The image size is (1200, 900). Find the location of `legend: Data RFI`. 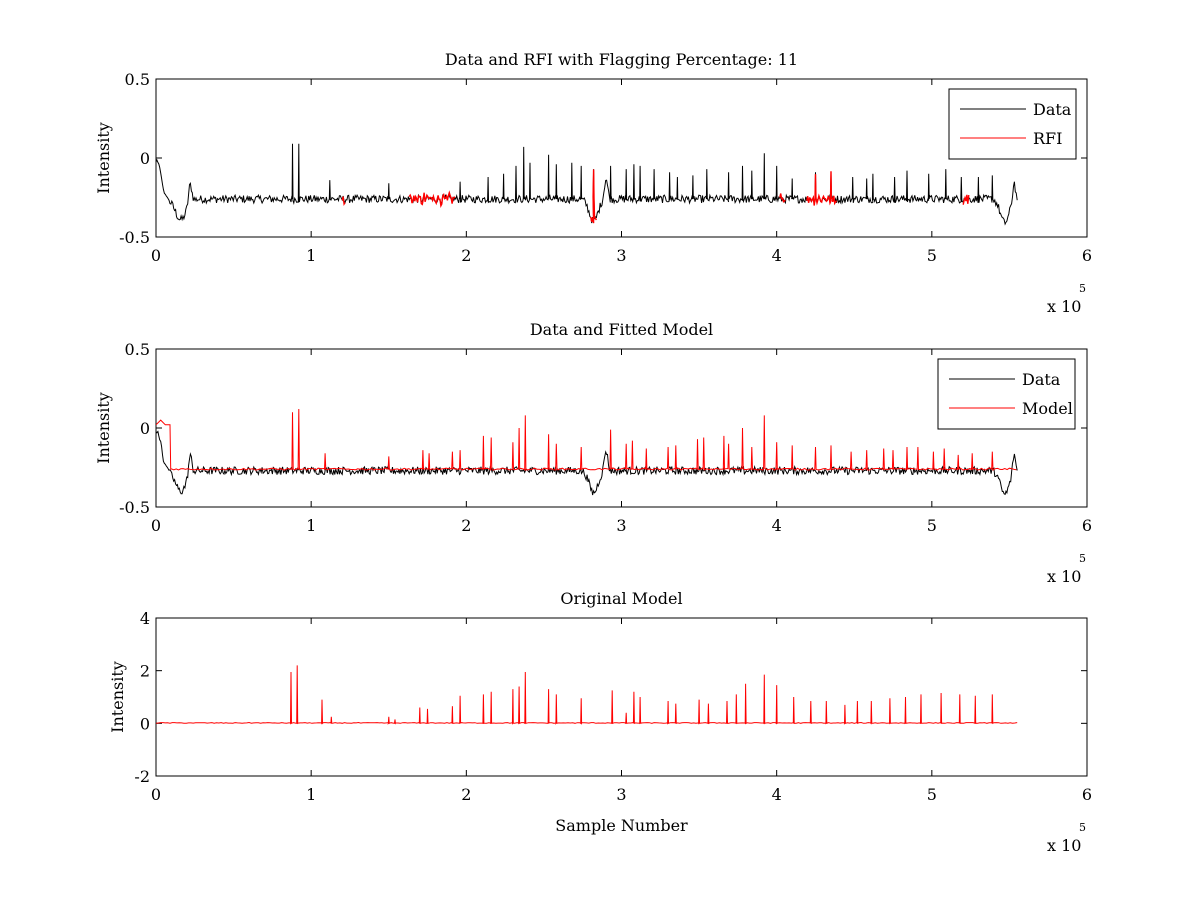

legend: Data RFI is located at coordinates (1012, 124).